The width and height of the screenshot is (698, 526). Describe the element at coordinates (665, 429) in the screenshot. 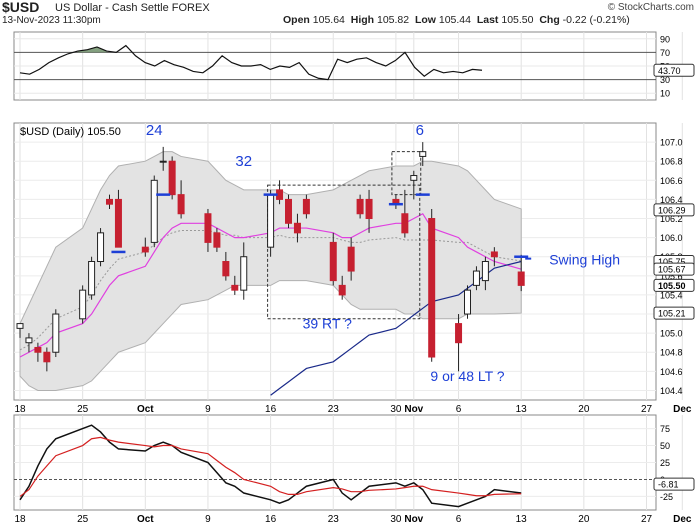

I see `macd-tick-label: 75` at that location.